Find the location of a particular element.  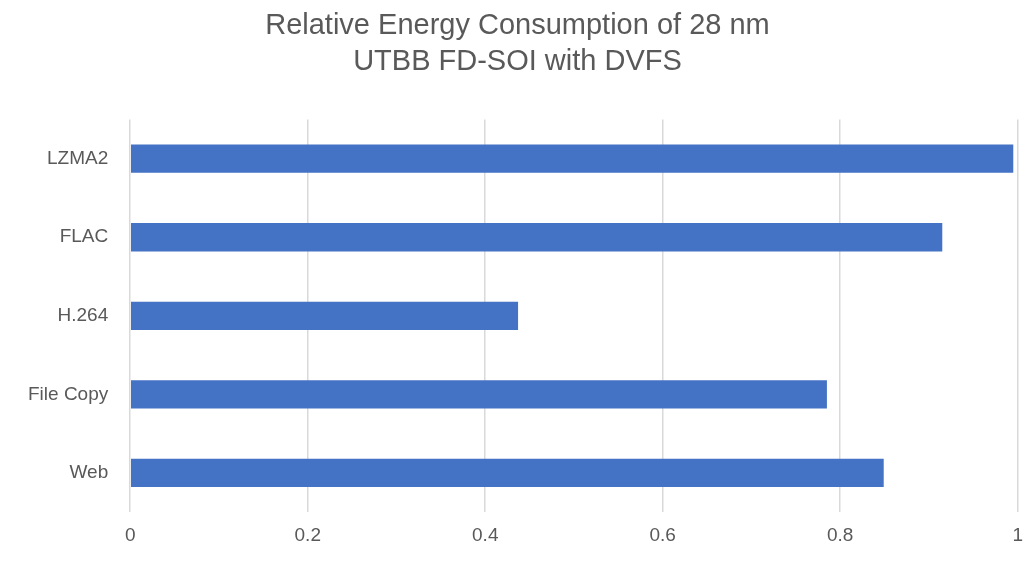

x-tick-label: 0.6 is located at coordinates (662, 534).